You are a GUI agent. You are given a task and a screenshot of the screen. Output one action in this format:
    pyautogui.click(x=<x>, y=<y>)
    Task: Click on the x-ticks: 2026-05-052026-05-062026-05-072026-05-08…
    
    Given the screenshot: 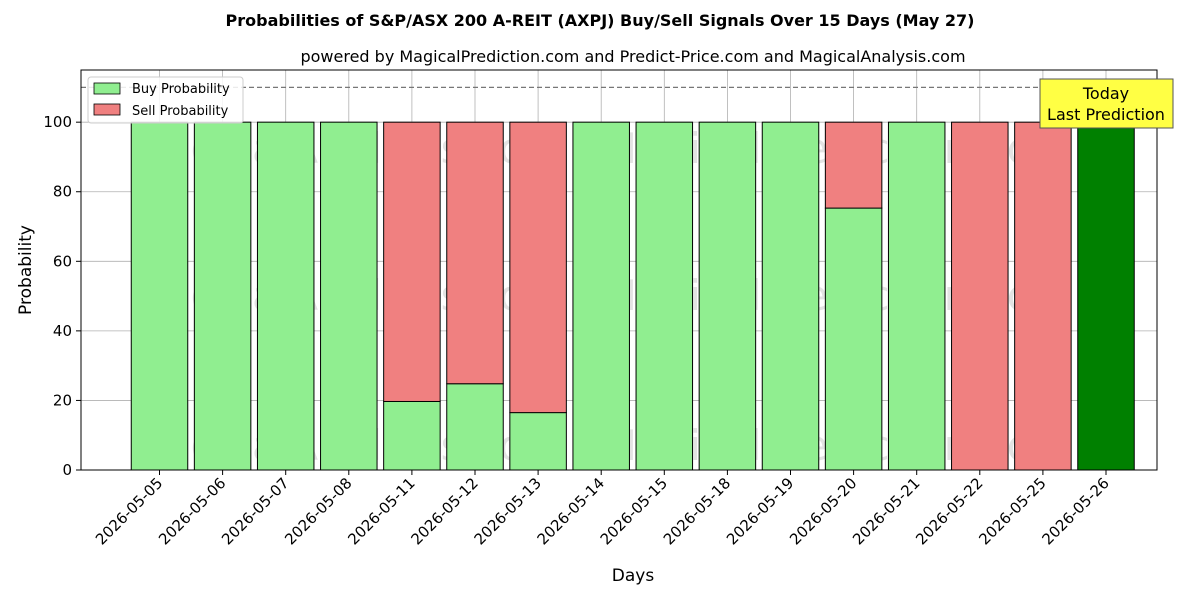 What is the action you would take?
    pyautogui.click(x=602, y=509)
    